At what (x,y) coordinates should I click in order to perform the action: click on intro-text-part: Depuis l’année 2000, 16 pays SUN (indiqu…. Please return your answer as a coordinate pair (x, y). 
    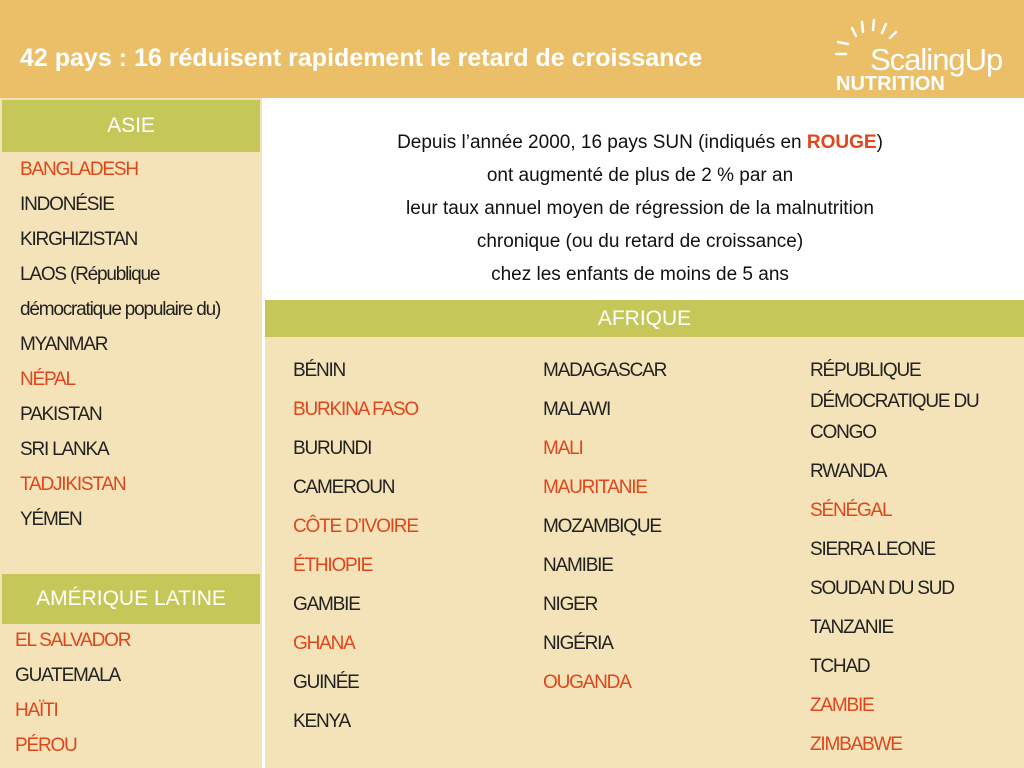
    Looking at the image, I should click on (602, 142).